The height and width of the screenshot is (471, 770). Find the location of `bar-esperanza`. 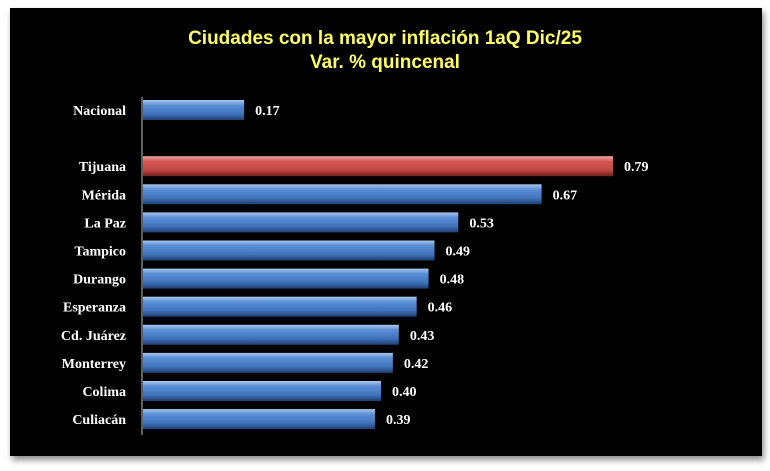

bar-esperanza is located at coordinates (280, 306).